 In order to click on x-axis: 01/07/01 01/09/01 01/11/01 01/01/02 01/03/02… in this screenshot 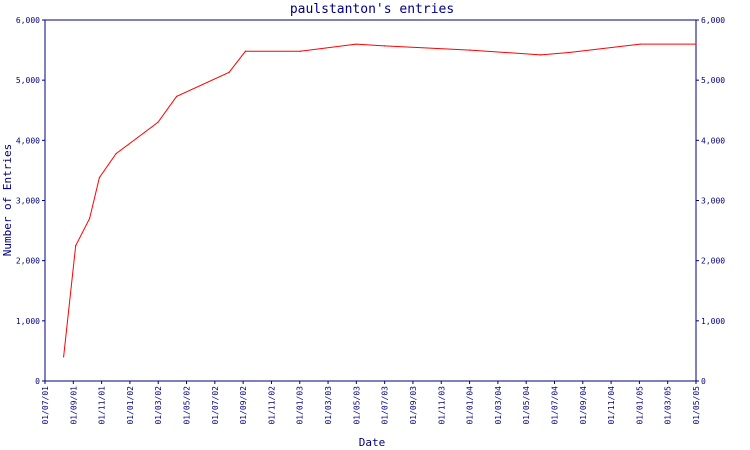, I will do `click(371, 403)`.